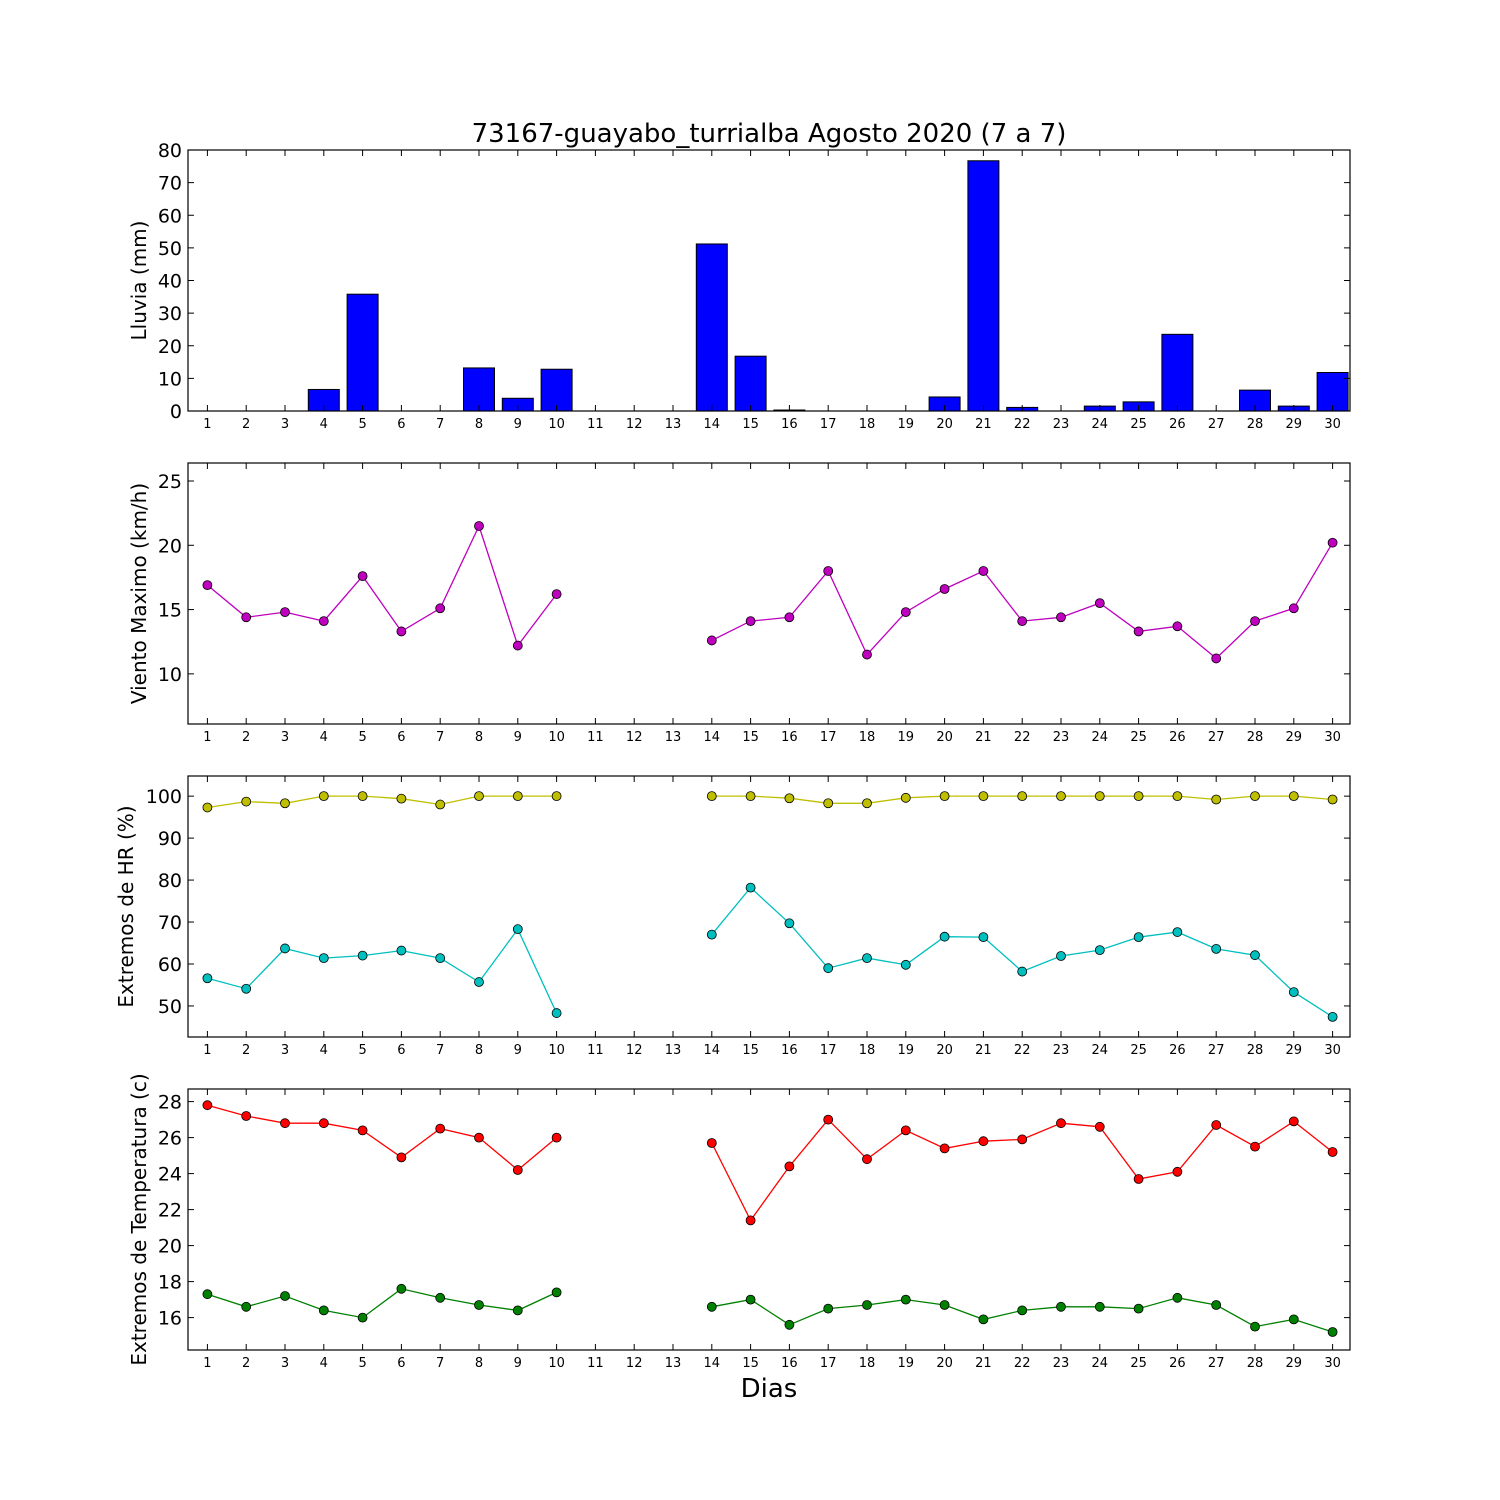  I want to click on x-tick-label: 13, so click(673, 424).